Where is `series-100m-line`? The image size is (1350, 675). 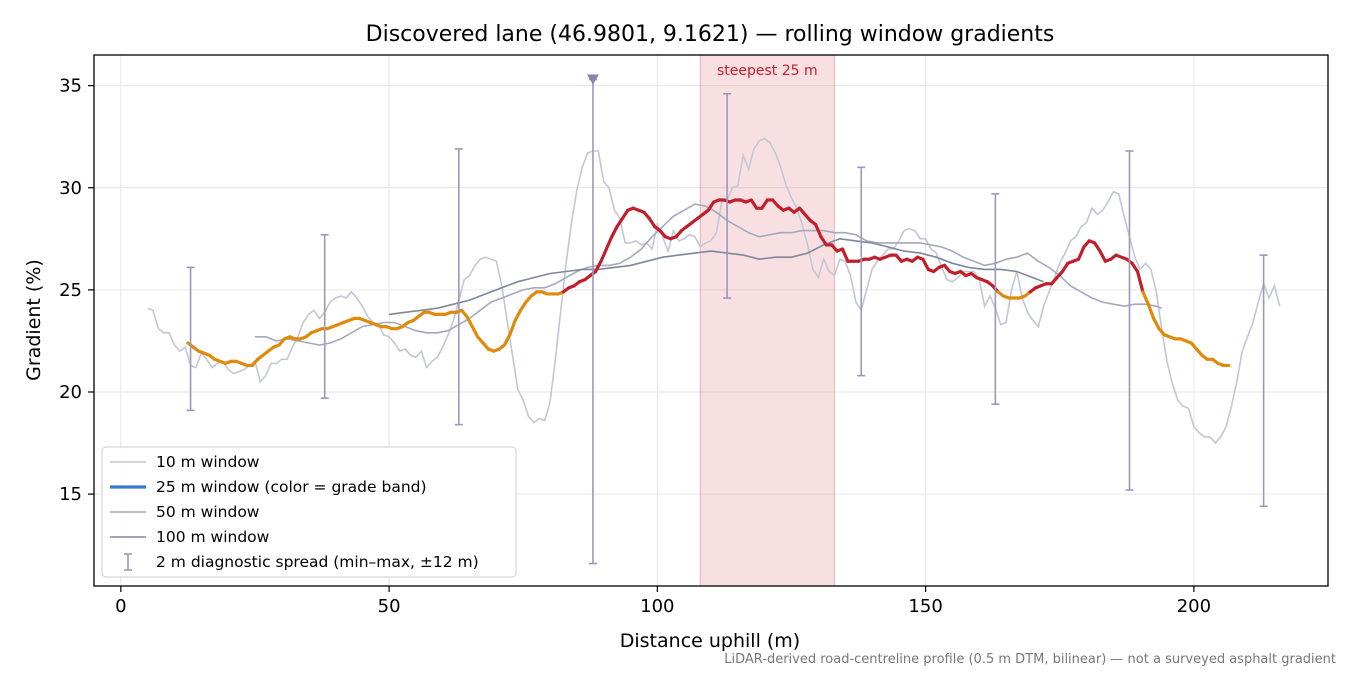
series-100m-line is located at coordinates (716, 276).